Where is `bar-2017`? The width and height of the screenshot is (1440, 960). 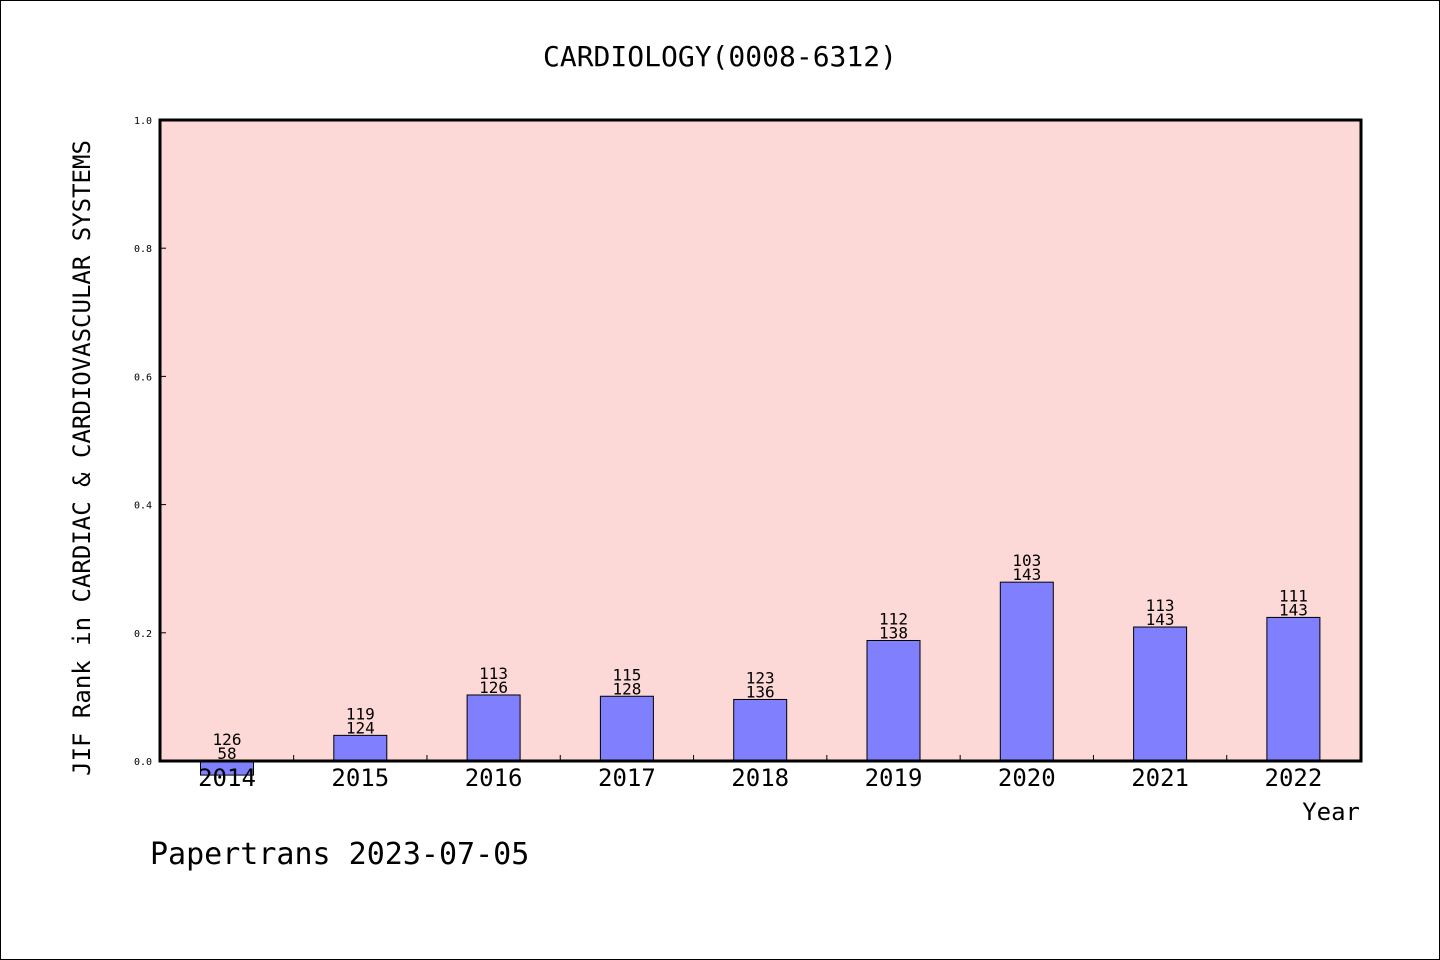
bar-2017 is located at coordinates (626, 728).